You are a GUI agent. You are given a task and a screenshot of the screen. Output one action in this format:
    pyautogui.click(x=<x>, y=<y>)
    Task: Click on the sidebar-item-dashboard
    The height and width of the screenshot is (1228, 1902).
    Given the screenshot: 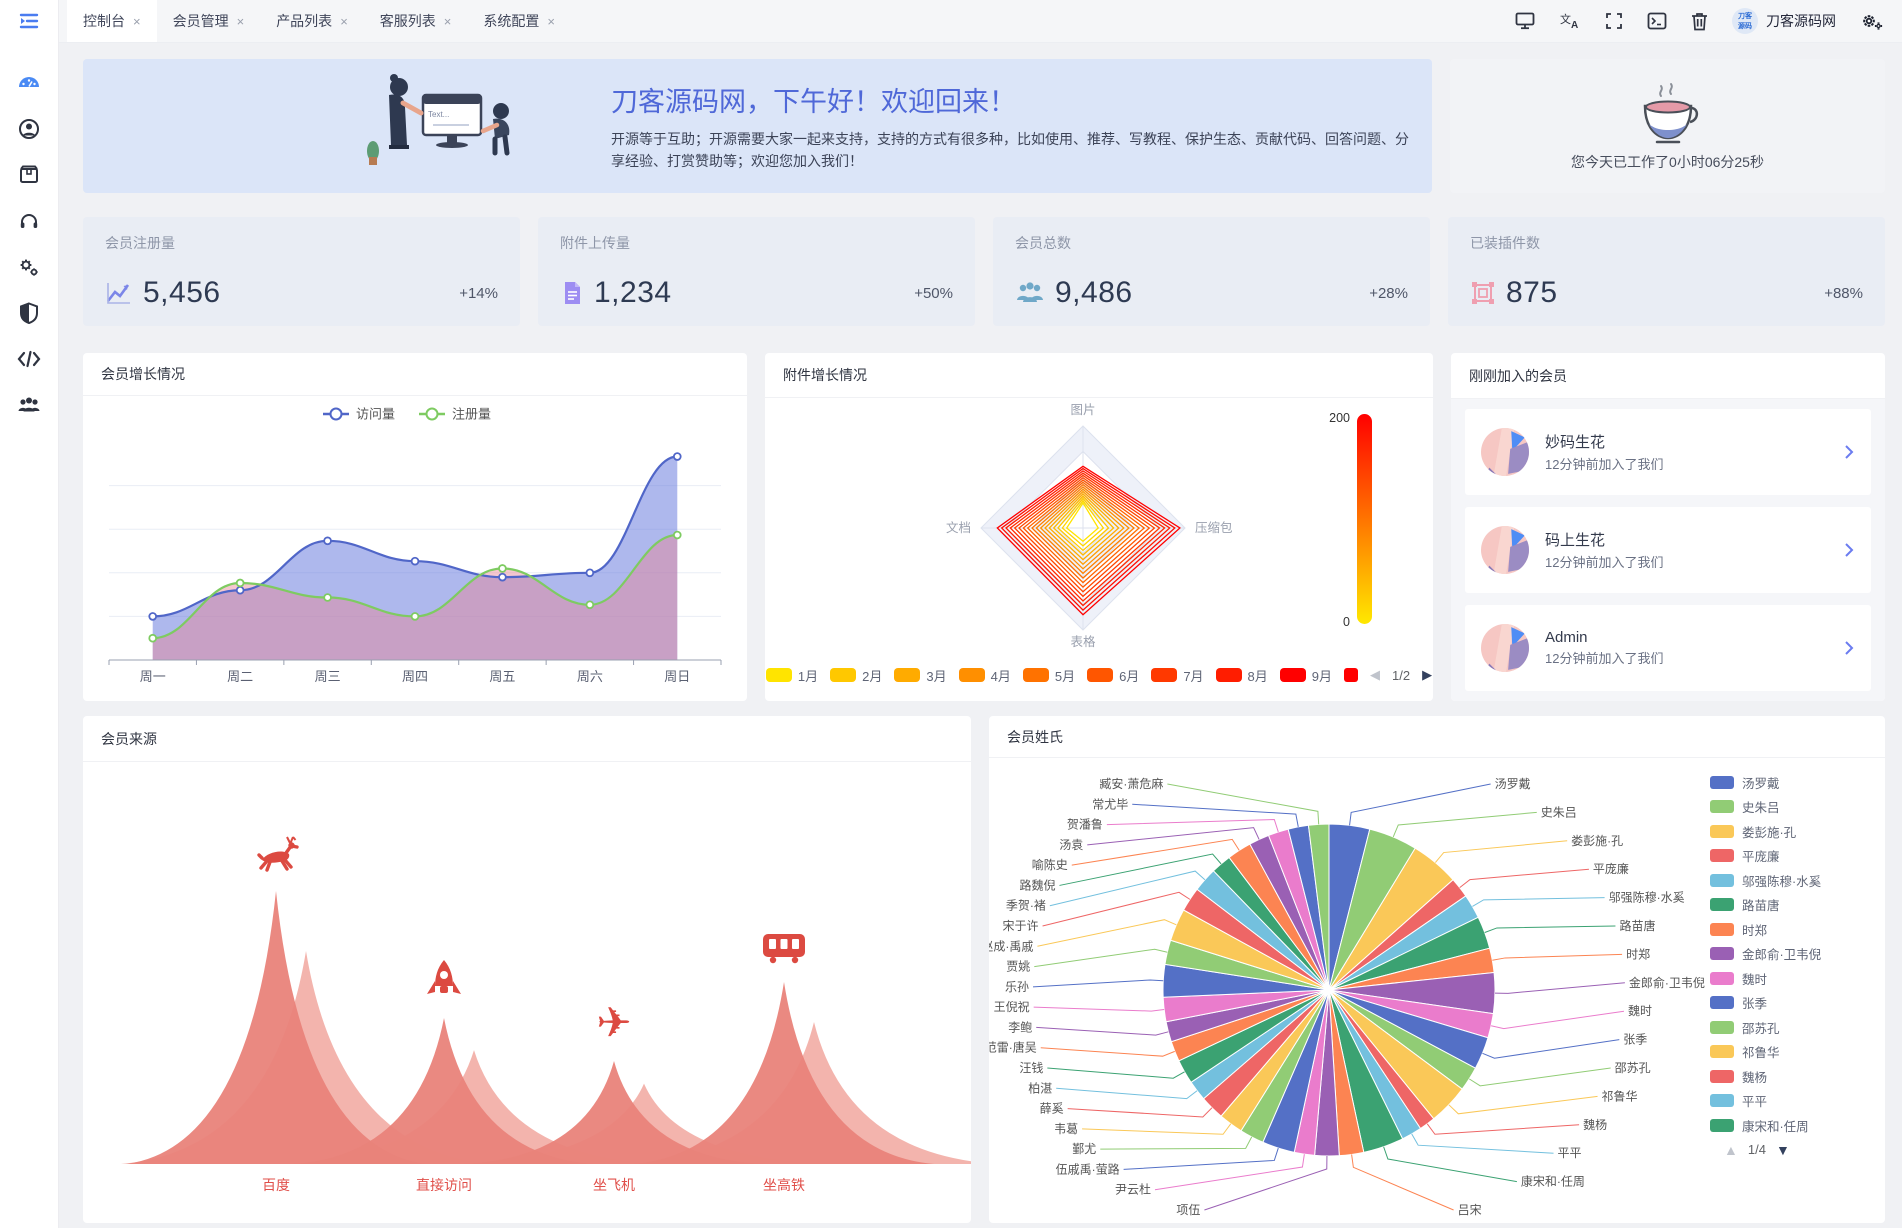 What is the action you would take?
    pyautogui.click(x=29, y=83)
    